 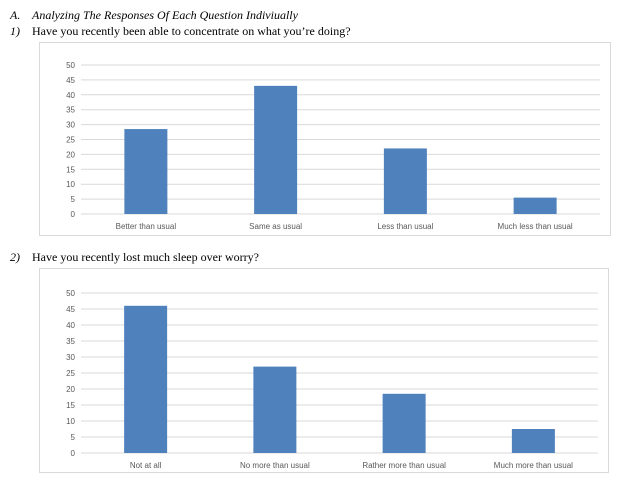 What do you see at coordinates (70, 125) in the screenshot?
I see `chart-1-y-tick-label: 30` at bounding box center [70, 125].